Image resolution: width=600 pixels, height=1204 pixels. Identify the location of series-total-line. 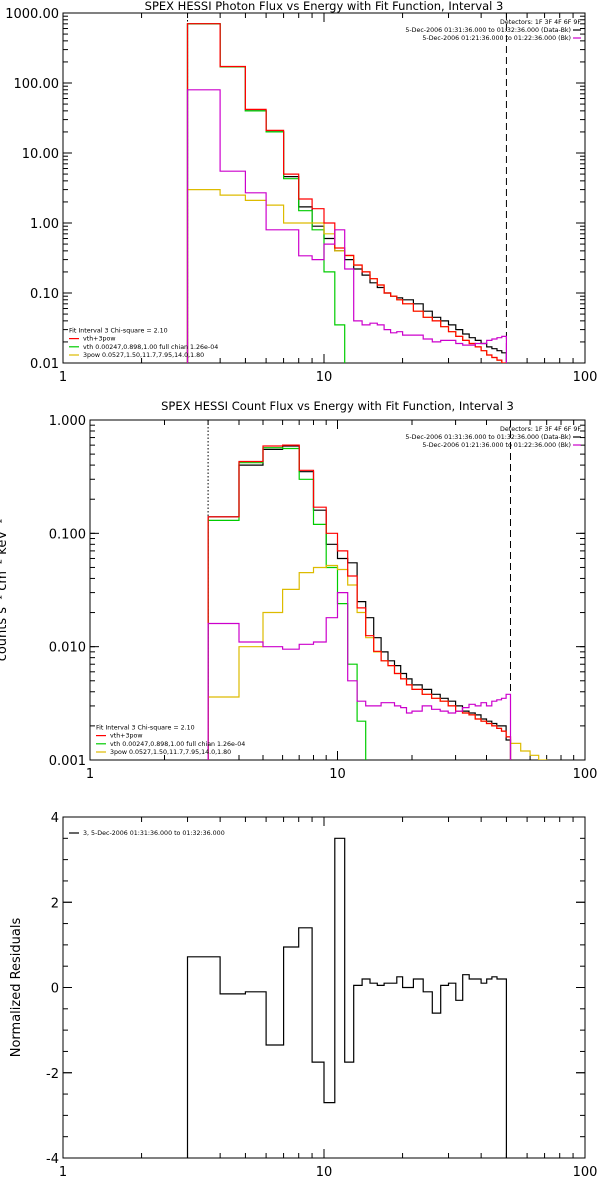
(359, 602).